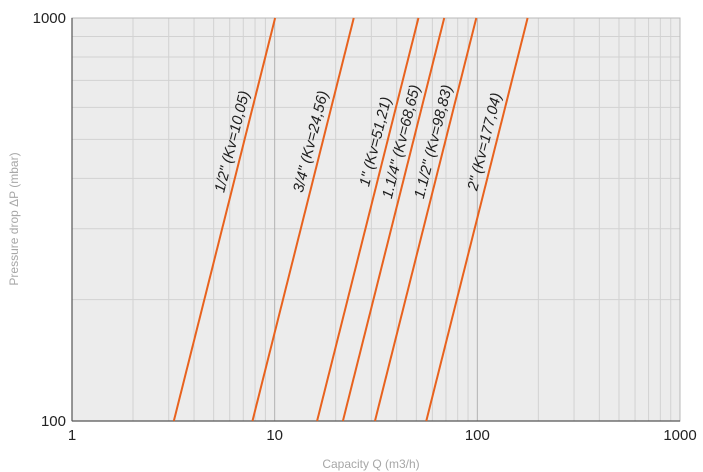 Image resolution: width=703 pixels, height=472 pixels. I want to click on x-tick-labels: 1 10 100 1000, so click(382, 435).